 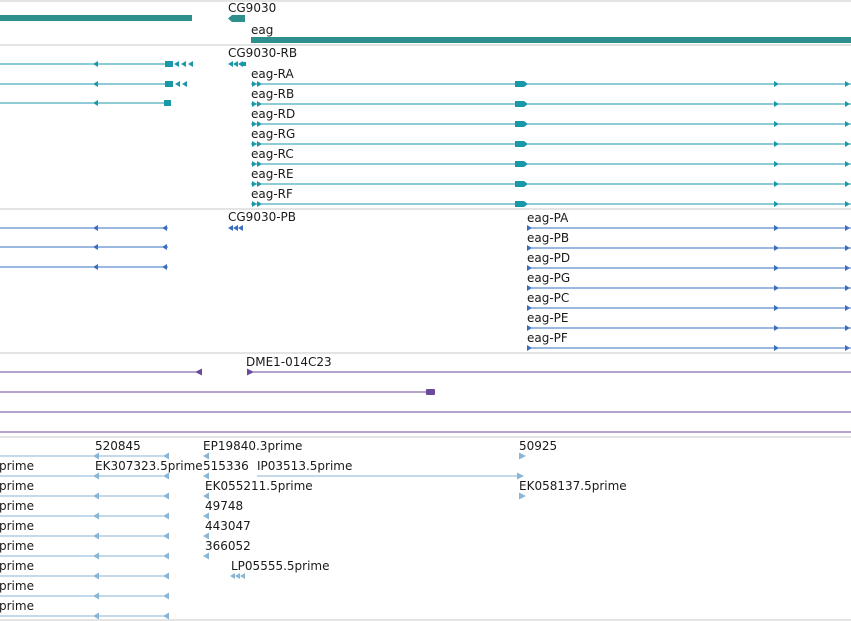 I want to click on protein-row: eag-PC, so click(x=689, y=301).